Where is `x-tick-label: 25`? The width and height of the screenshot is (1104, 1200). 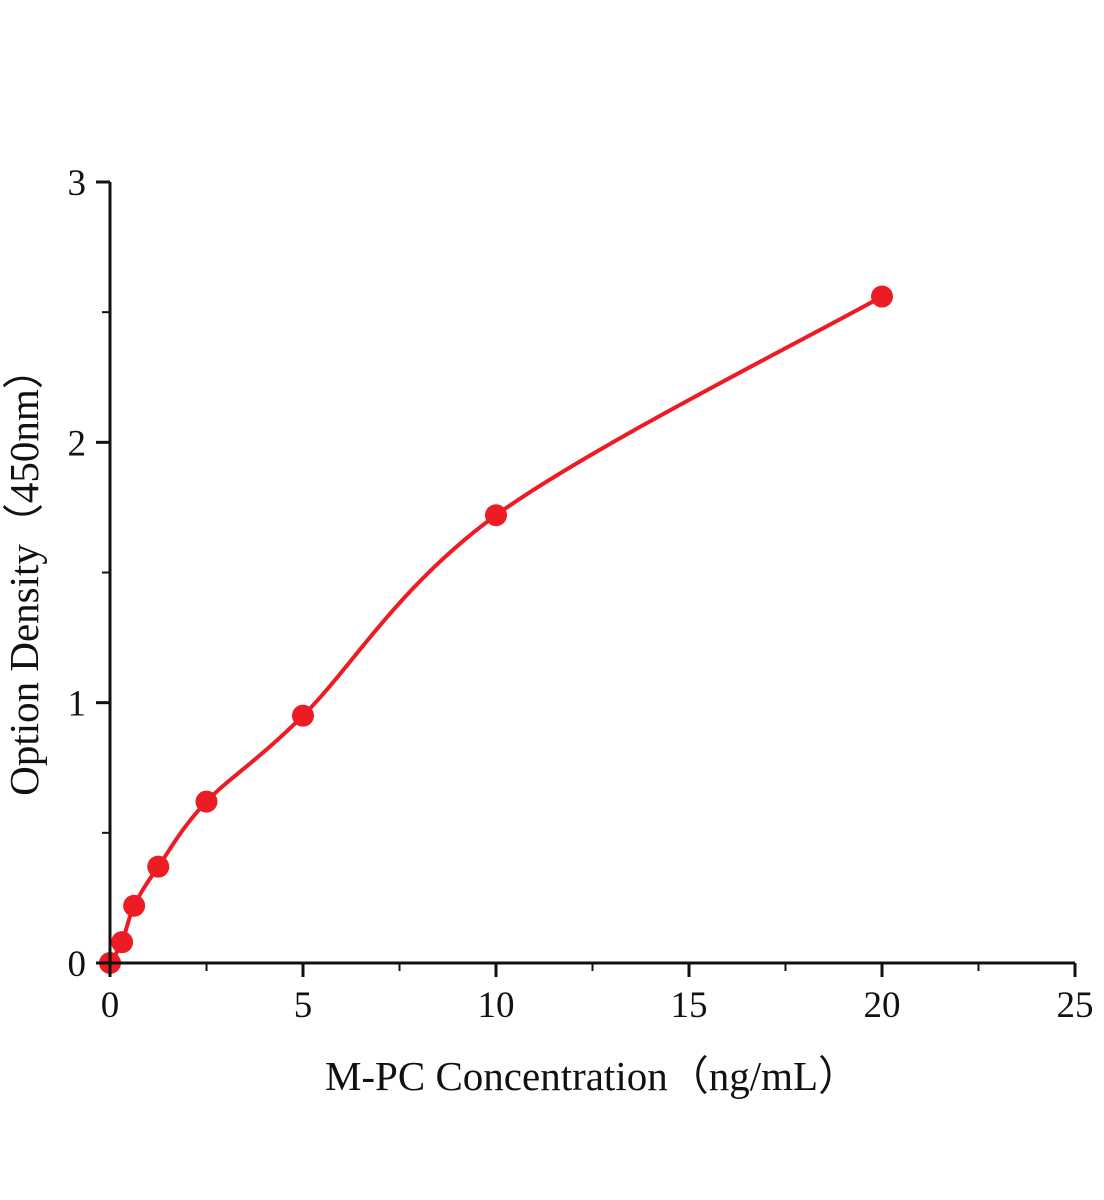 x-tick-label: 25 is located at coordinates (1075, 1005).